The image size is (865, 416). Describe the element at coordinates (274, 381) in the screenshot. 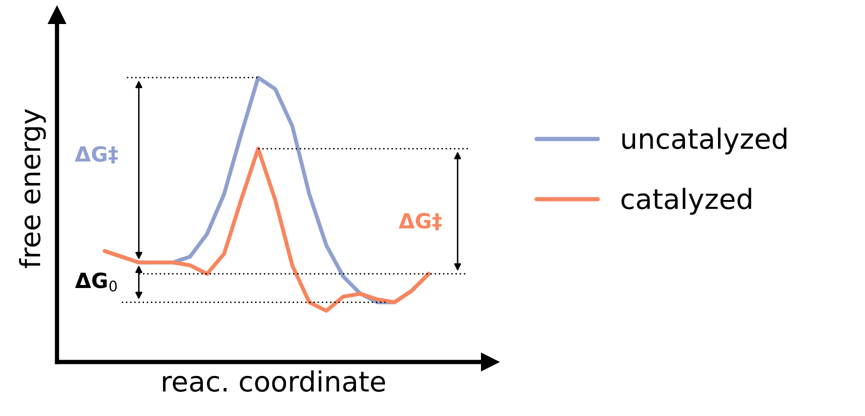

I see `x-axis-title: reac. coordinate` at that location.